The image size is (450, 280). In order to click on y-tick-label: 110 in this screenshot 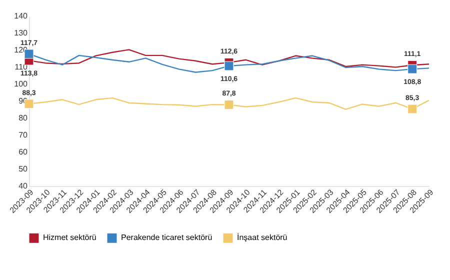, I will do `click(21, 67)`.